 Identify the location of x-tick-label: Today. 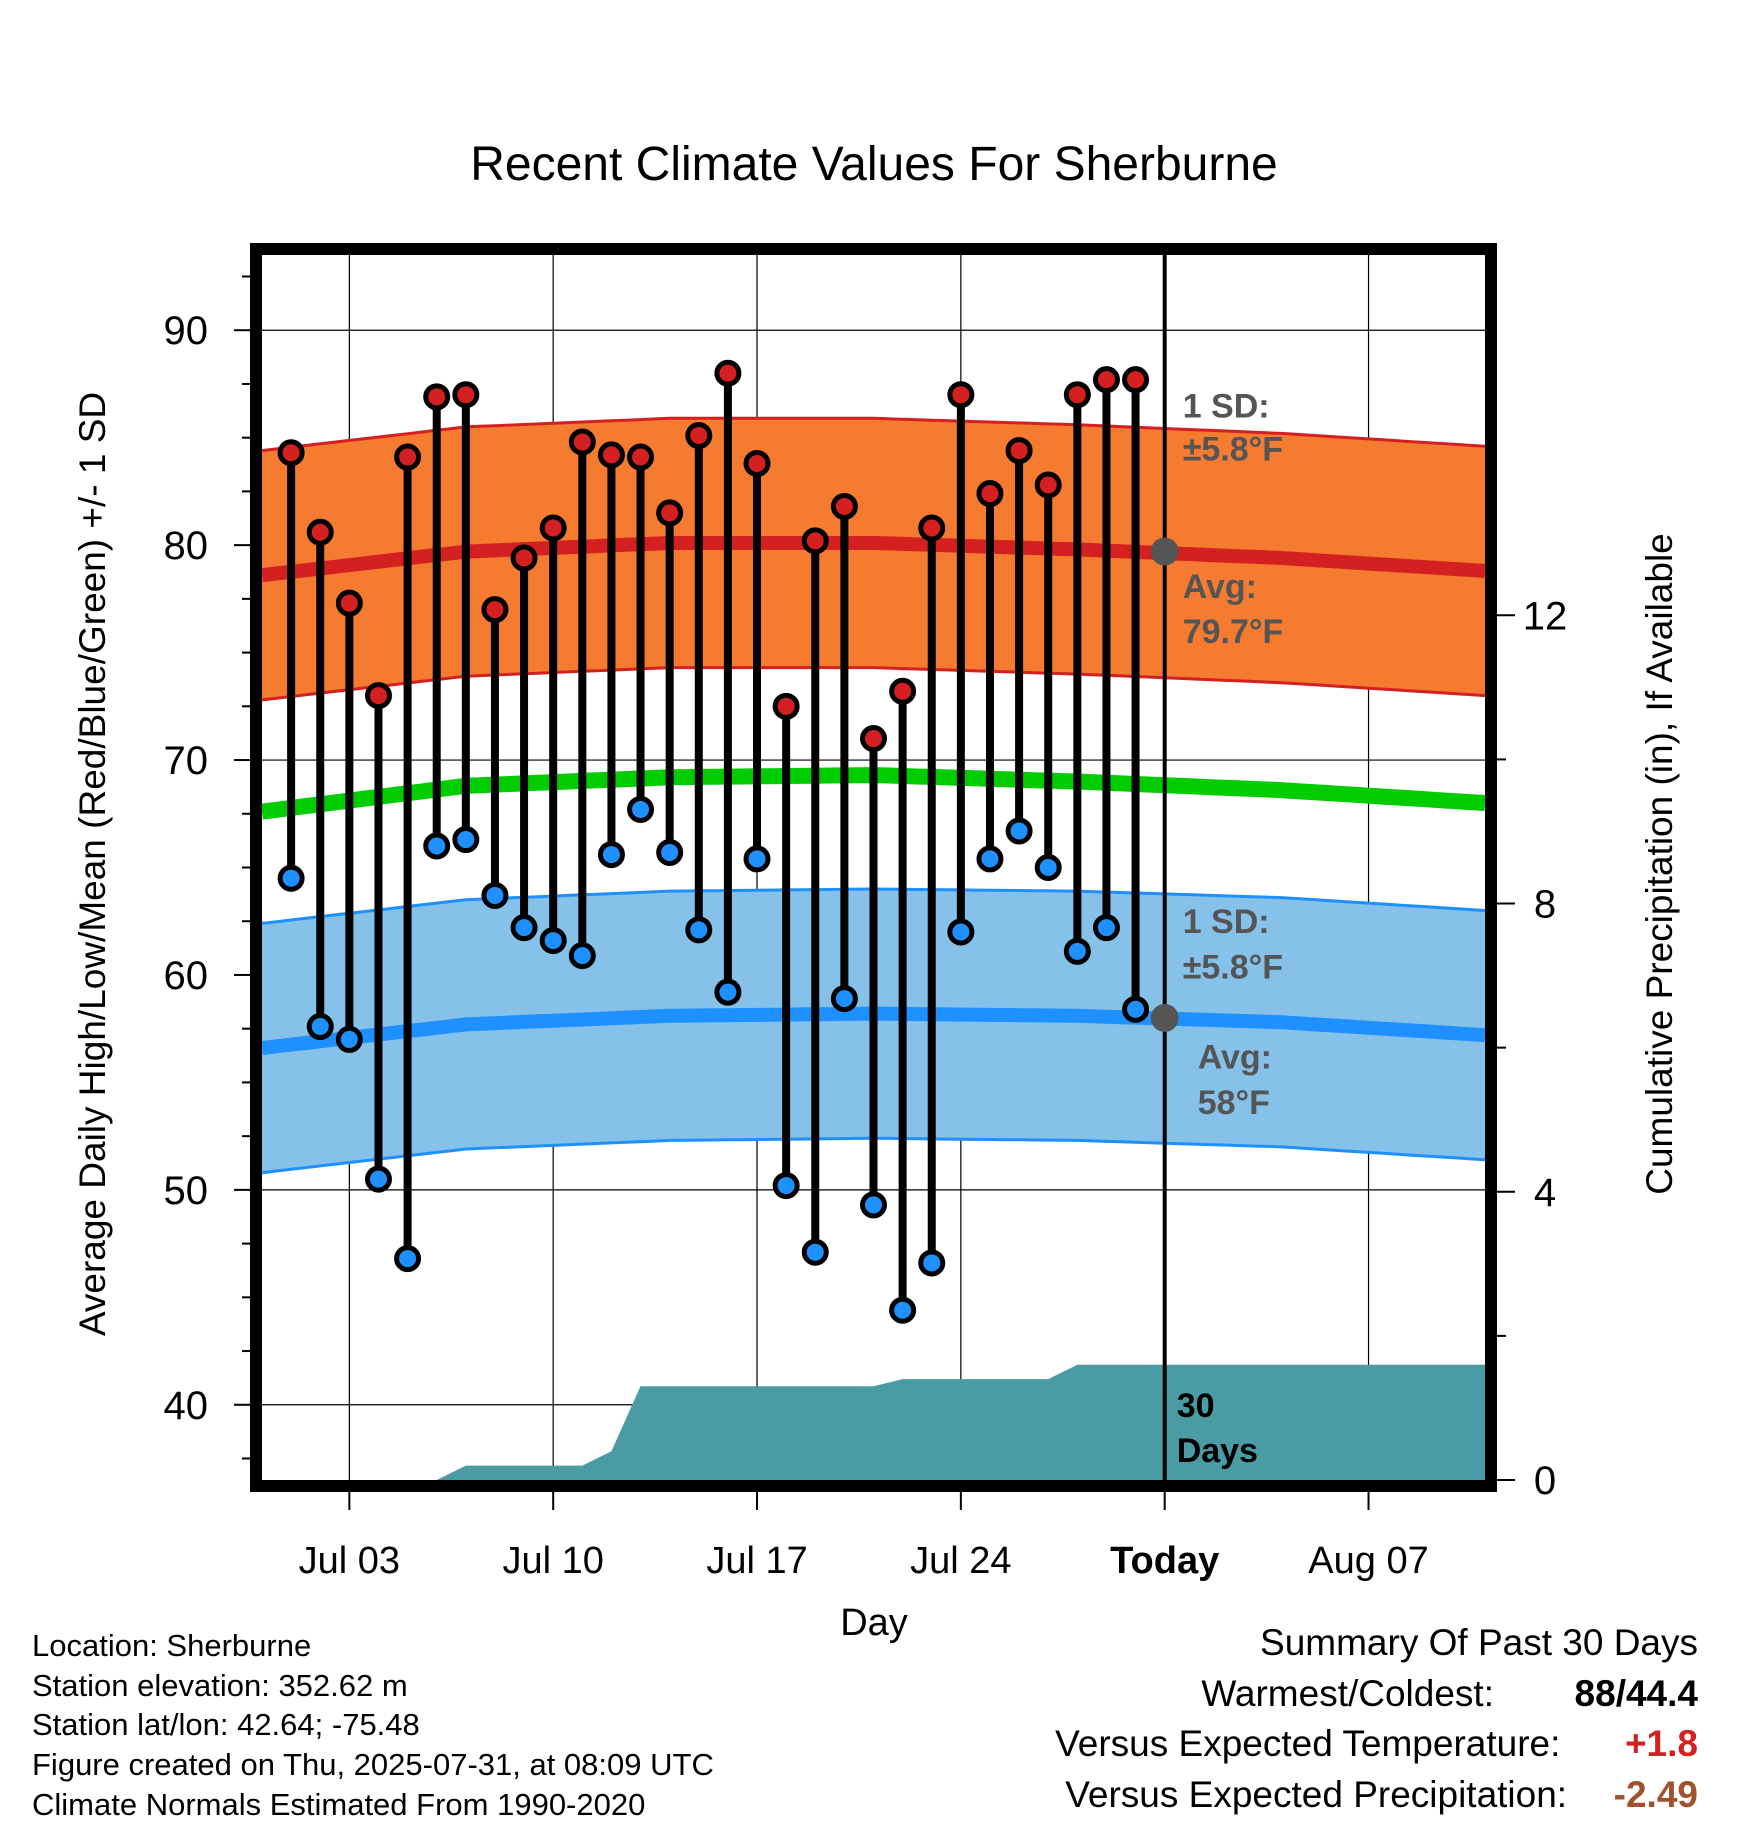
(1164, 1561).